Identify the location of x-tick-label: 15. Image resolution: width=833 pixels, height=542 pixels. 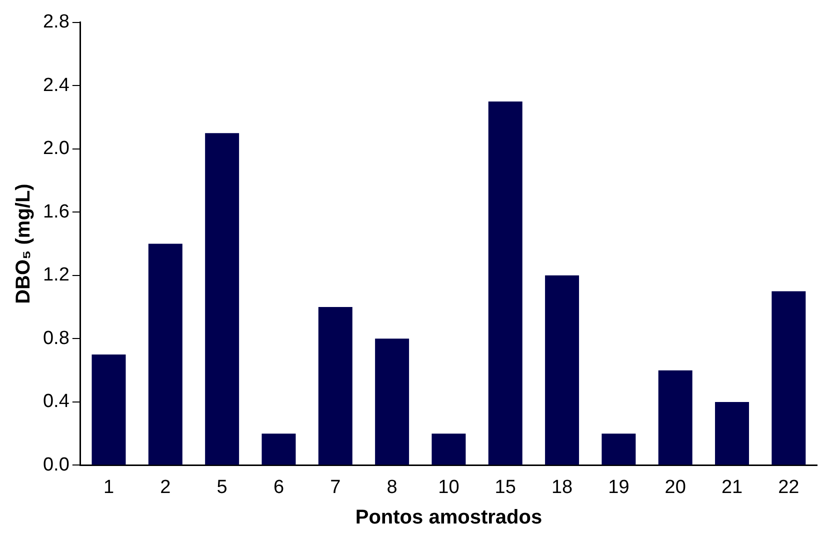
(505, 487).